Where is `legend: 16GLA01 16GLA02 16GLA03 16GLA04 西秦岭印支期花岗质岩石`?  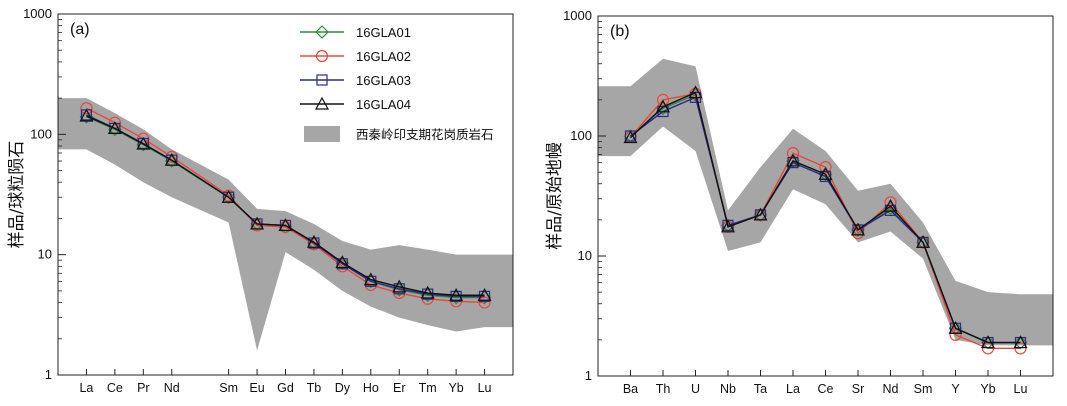
legend: 16GLA01 16GLA02 16GLA03 16GLA04 西秦岭印支期花岗质岩石 is located at coordinates (397, 83).